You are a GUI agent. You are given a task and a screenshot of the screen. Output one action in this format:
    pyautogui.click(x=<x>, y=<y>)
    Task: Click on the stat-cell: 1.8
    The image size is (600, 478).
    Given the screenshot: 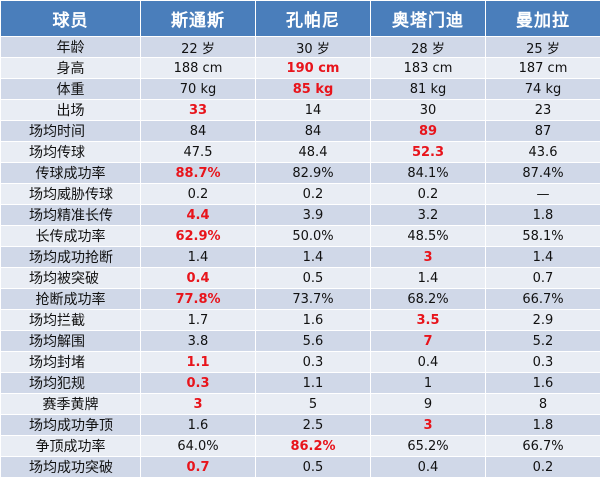 What is the action you would take?
    pyautogui.click(x=543, y=425)
    